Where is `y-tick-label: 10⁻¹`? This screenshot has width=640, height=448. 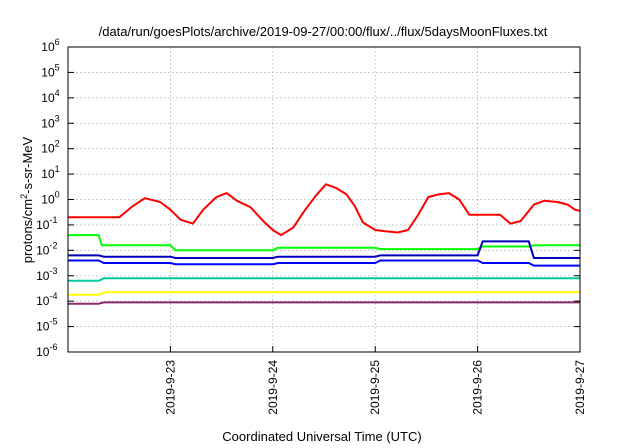
y-tick-label: 10⁻¹ is located at coordinates (46, 223).